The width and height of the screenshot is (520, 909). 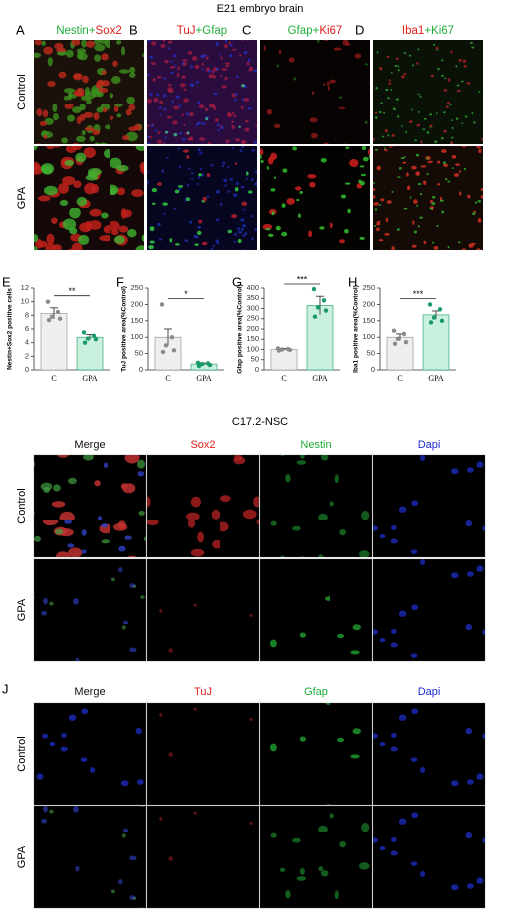 I want to click on panel-label: Gfap+Ki67, so click(x=315, y=31).